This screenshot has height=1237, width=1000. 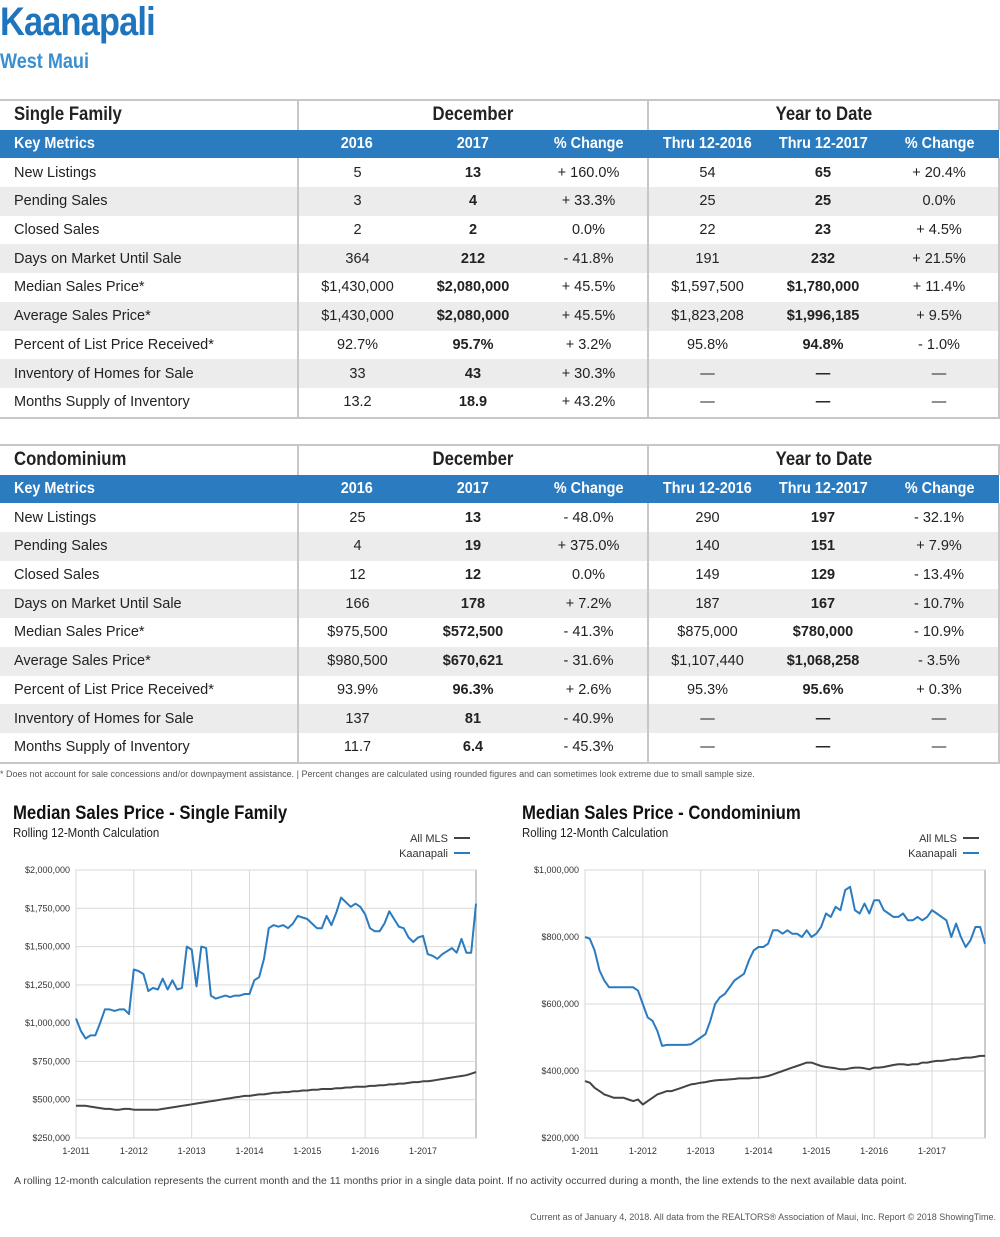 I want to click on metric-name: Inventory of Homes for Sale, so click(x=149, y=373).